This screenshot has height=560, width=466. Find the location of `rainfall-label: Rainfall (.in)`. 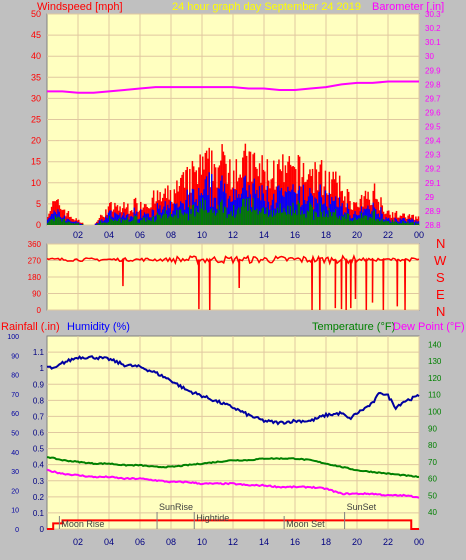

rainfall-label: Rainfall (.in) is located at coordinates (30, 327).